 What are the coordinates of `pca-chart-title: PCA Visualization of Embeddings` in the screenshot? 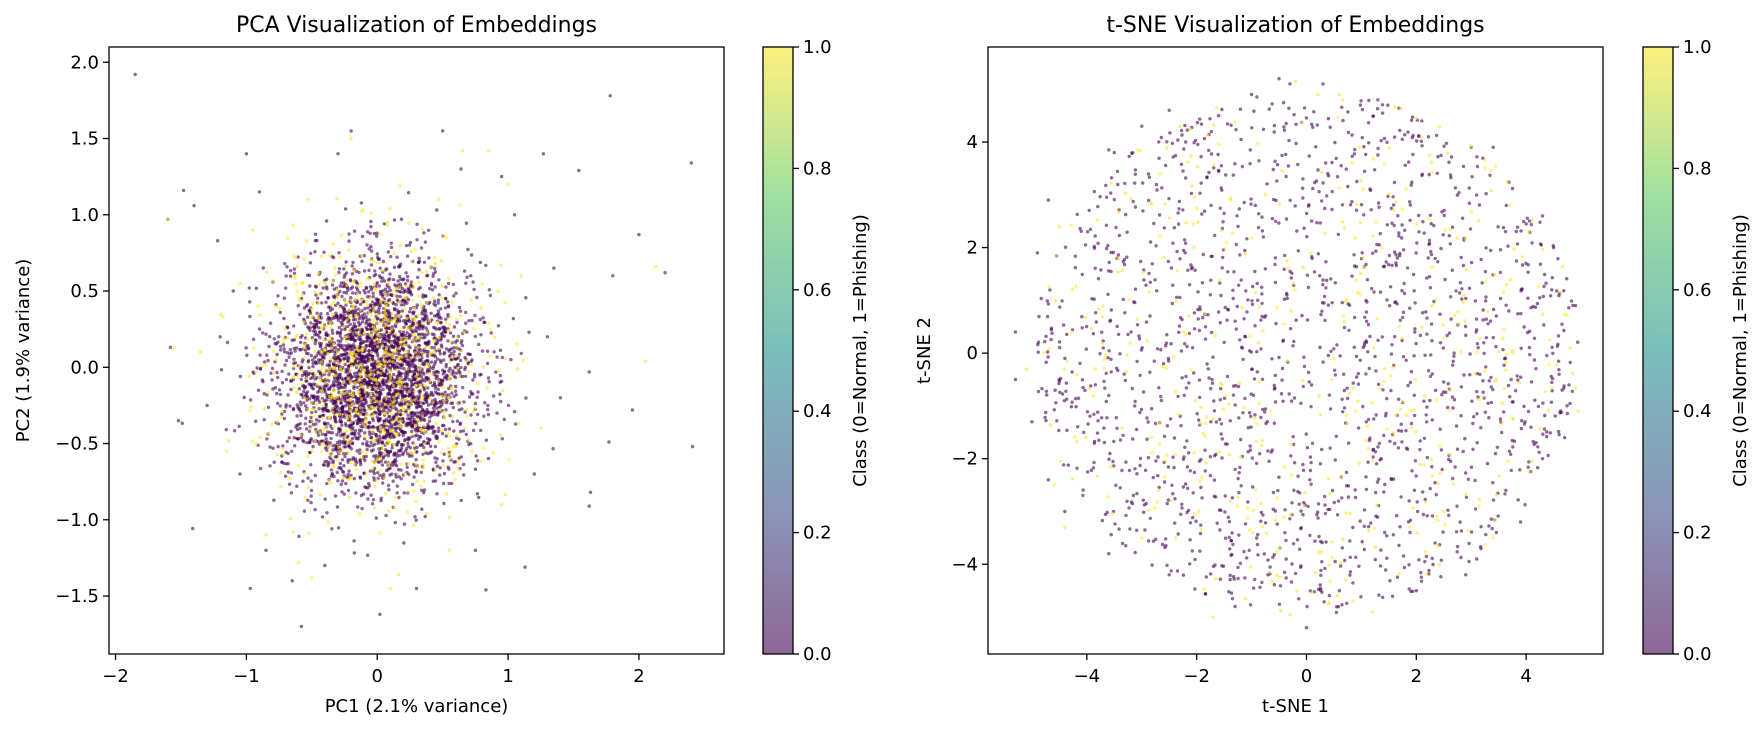 It's located at (416, 25).